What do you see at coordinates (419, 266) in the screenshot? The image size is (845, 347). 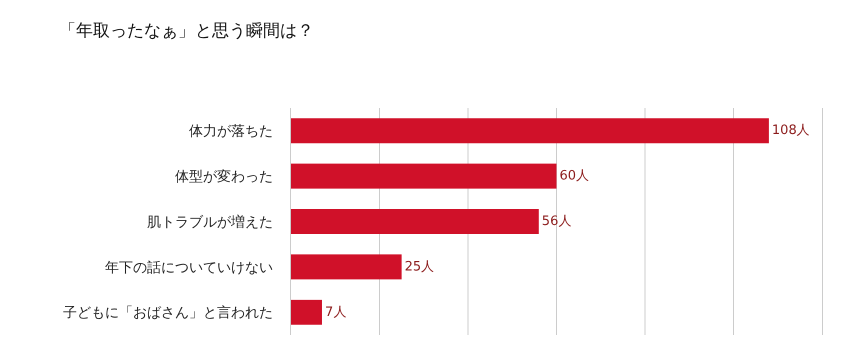 I see `data-label: 25人` at bounding box center [419, 266].